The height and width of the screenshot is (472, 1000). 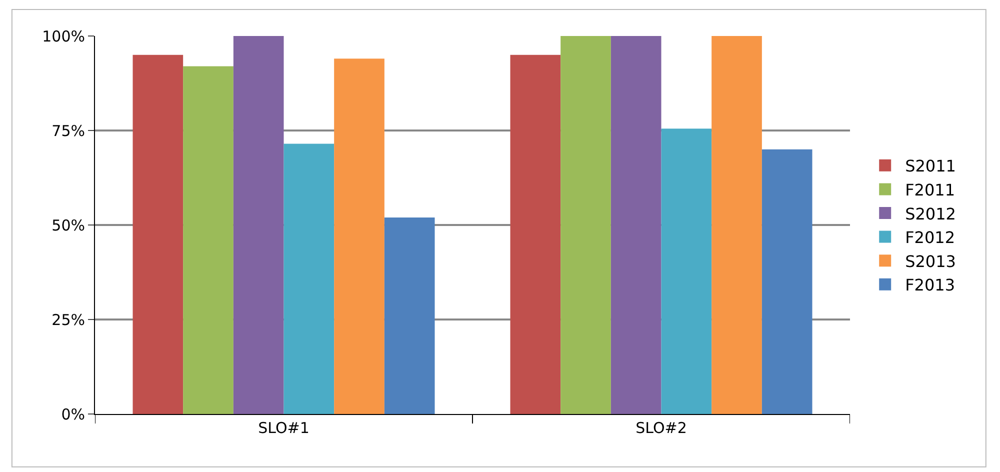 What do you see at coordinates (68, 131) in the screenshot?
I see `y-tick-label: 75%` at bounding box center [68, 131].